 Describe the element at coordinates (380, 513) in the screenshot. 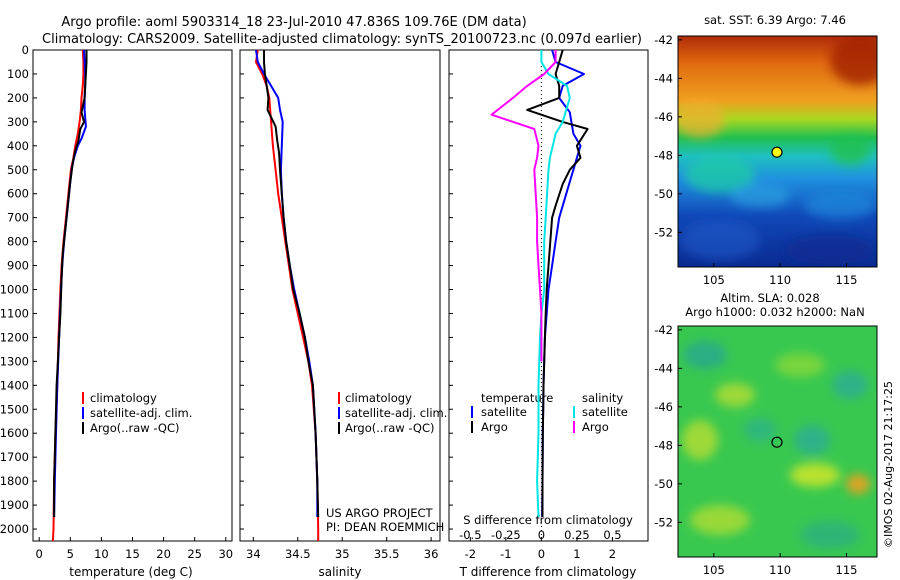

I see `project-name: US ARGO PROJECT` at that location.